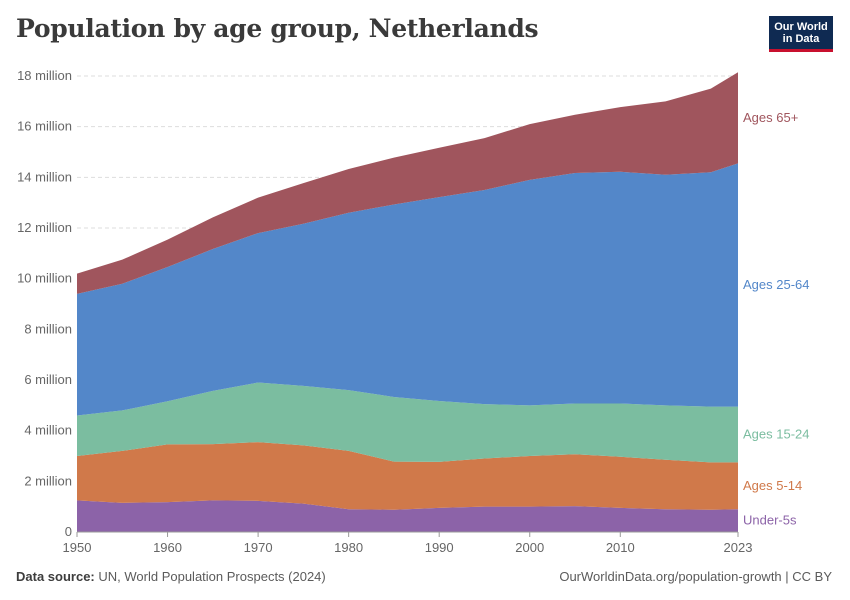 This screenshot has height=600, width=850. What do you see at coordinates (44, 227) in the screenshot?
I see `y-tick-label: 12 million` at bounding box center [44, 227].